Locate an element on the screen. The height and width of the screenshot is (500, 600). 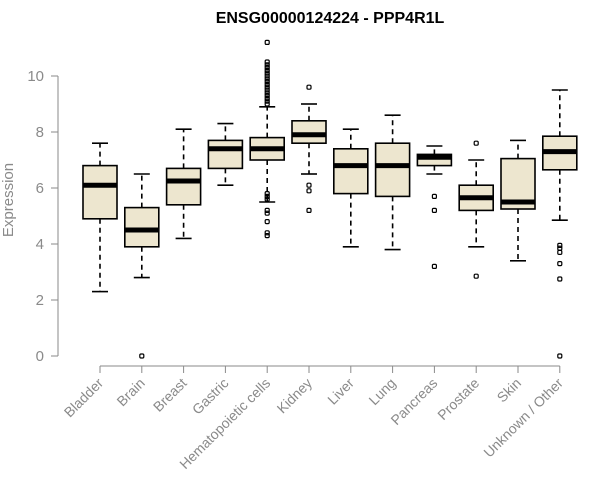
box-kidney is located at coordinates (309, 148).